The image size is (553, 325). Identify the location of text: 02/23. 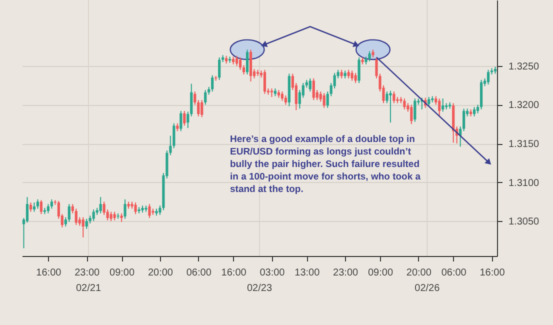
(259, 288).